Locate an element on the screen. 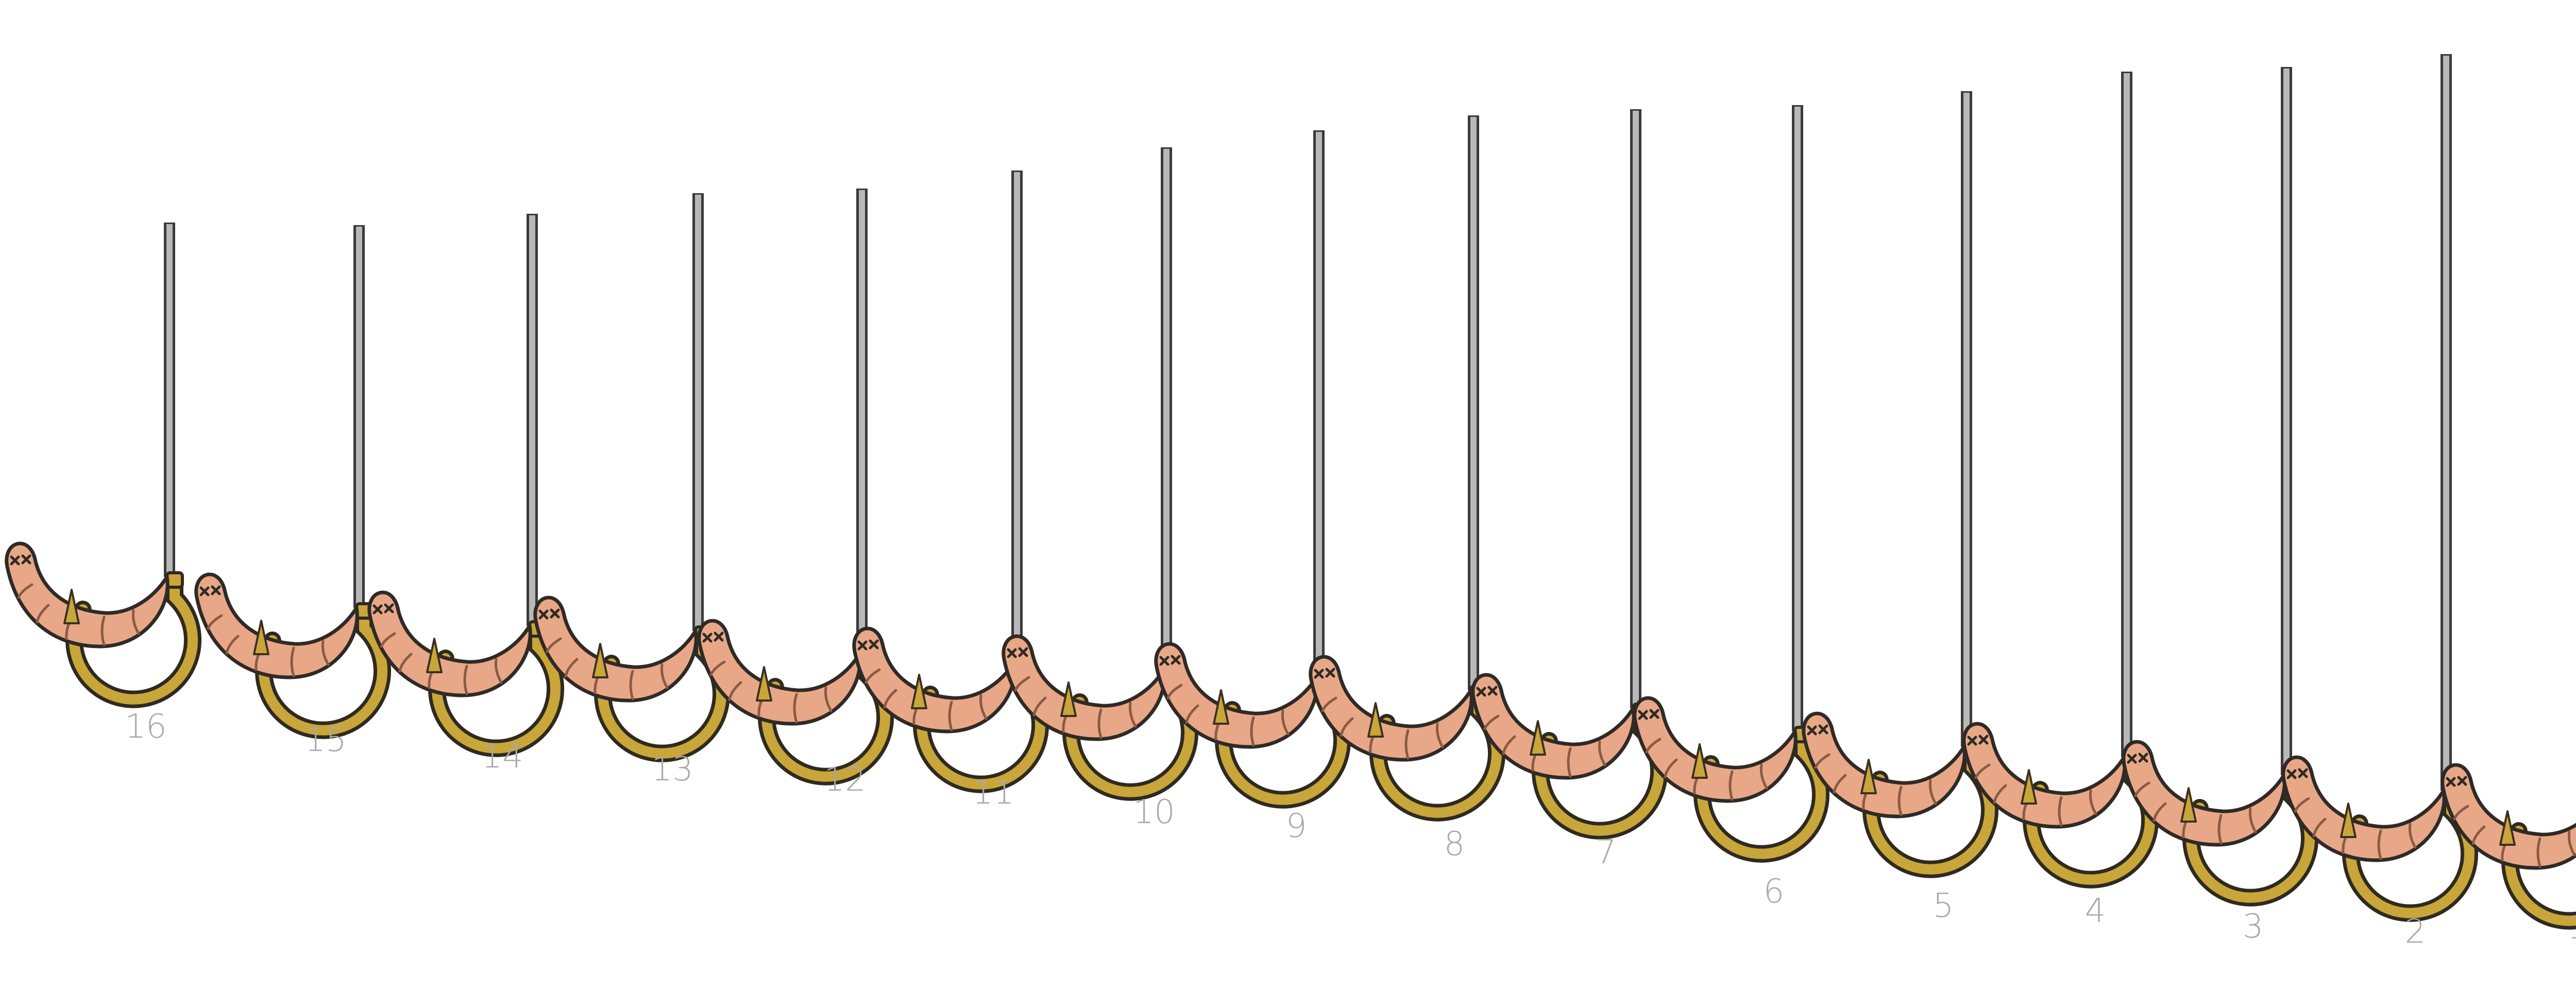 This screenshot has height=989, width=2576. hook-15: 15 is located at coordinates (293, 492).